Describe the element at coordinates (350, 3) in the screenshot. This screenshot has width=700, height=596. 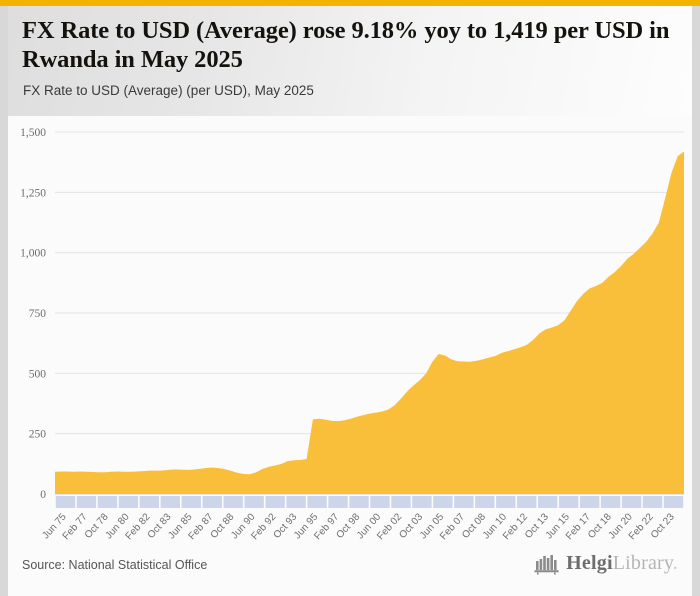
I see `top-accent-bar` at that location.